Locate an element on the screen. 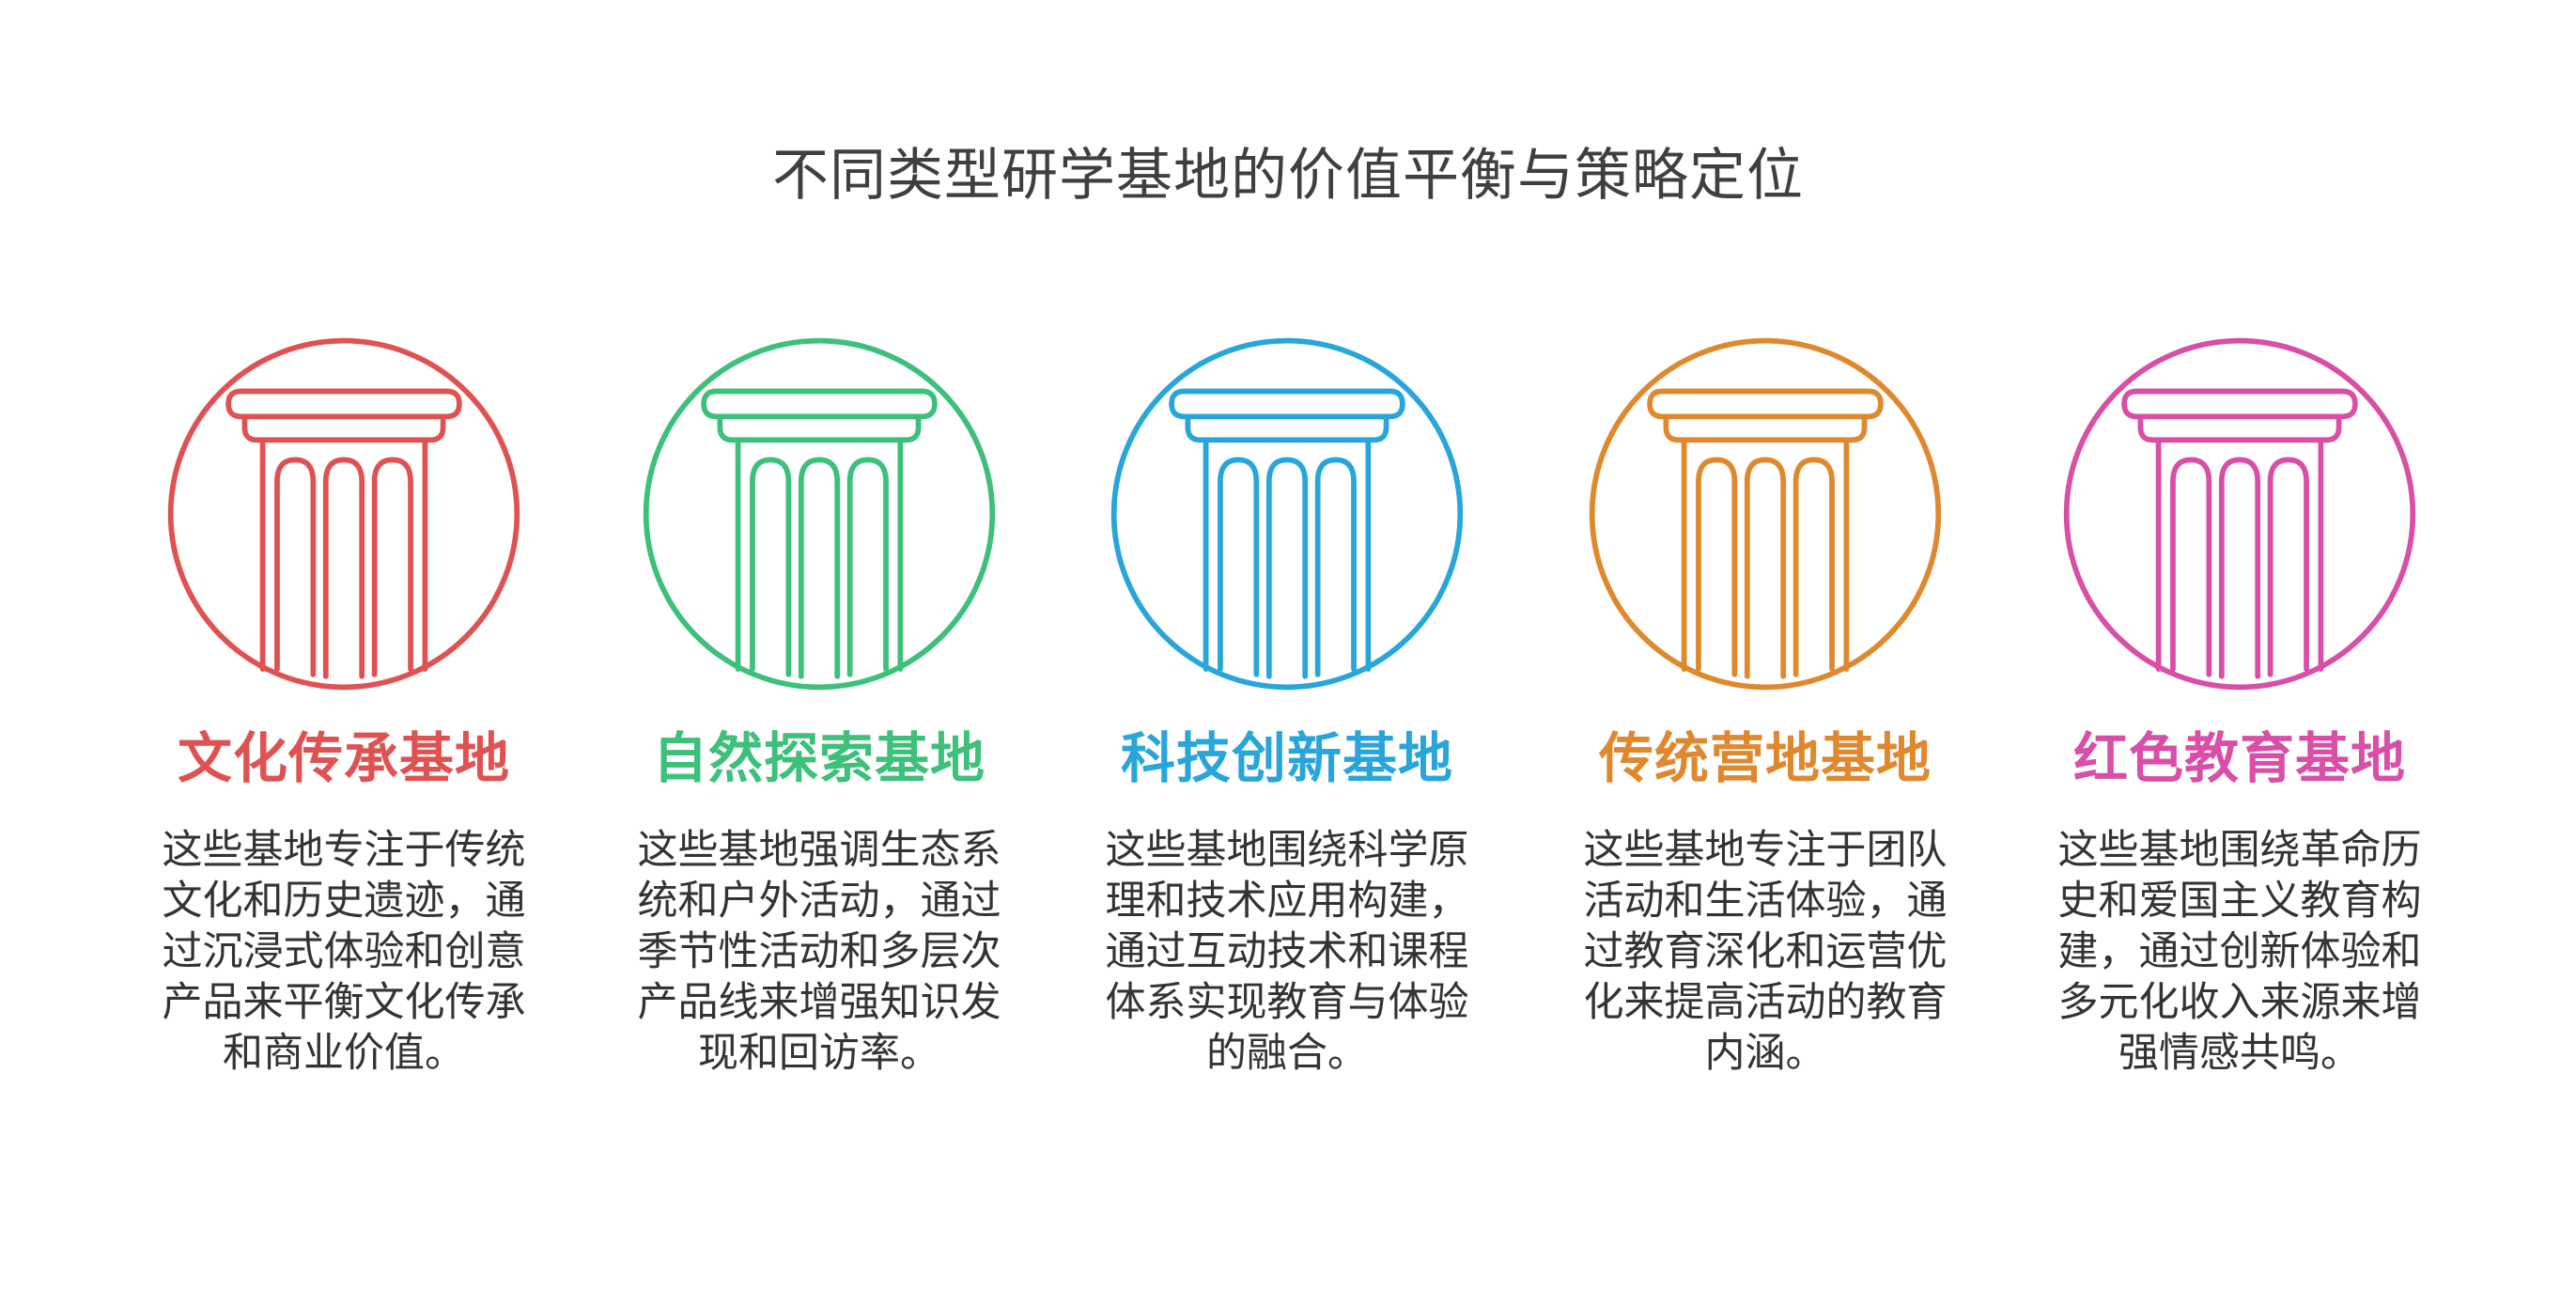 Image resolution: width=2576 pixels, height=1291 pixels. base-title: 文化传承基地 is located at coordinates (343, 758).